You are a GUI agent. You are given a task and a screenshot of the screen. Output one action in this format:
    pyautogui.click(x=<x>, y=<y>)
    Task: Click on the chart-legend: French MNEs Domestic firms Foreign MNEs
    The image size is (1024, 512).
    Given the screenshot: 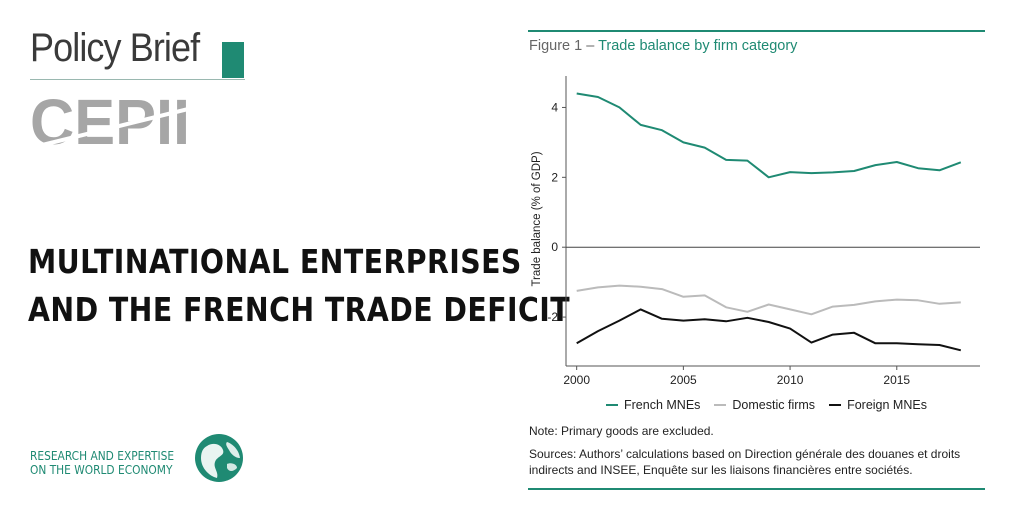 What is the action you would take?
    pyautogui.click(x=766, y=405)
    